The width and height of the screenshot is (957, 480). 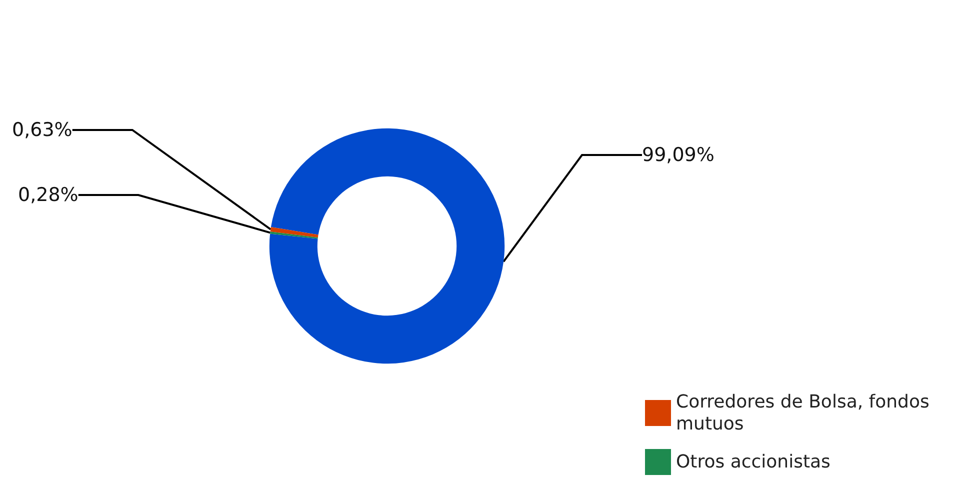 What do you see at coordinates (678, 155) in the screenshot?
I see `data-label: 99,09%` at bounding box center [678, 155].